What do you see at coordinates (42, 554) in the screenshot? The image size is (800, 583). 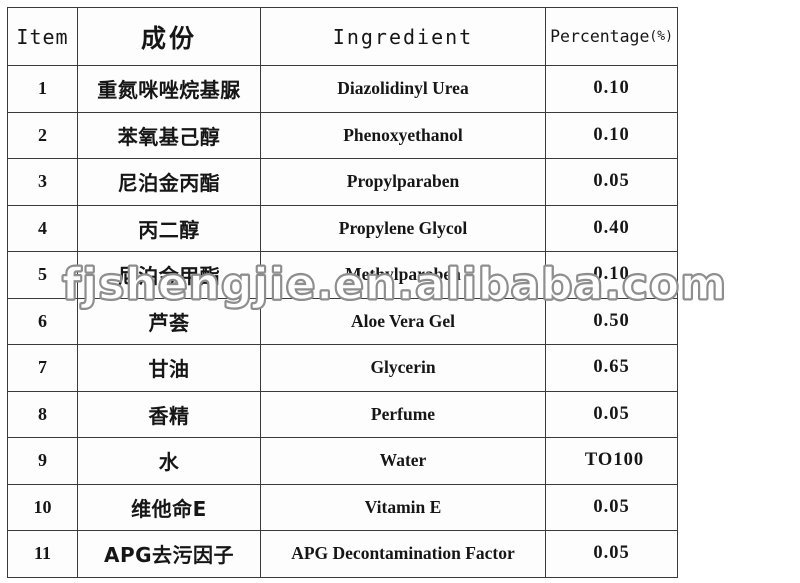 I see `cell-item: 11` at bounding box center [42, 554].